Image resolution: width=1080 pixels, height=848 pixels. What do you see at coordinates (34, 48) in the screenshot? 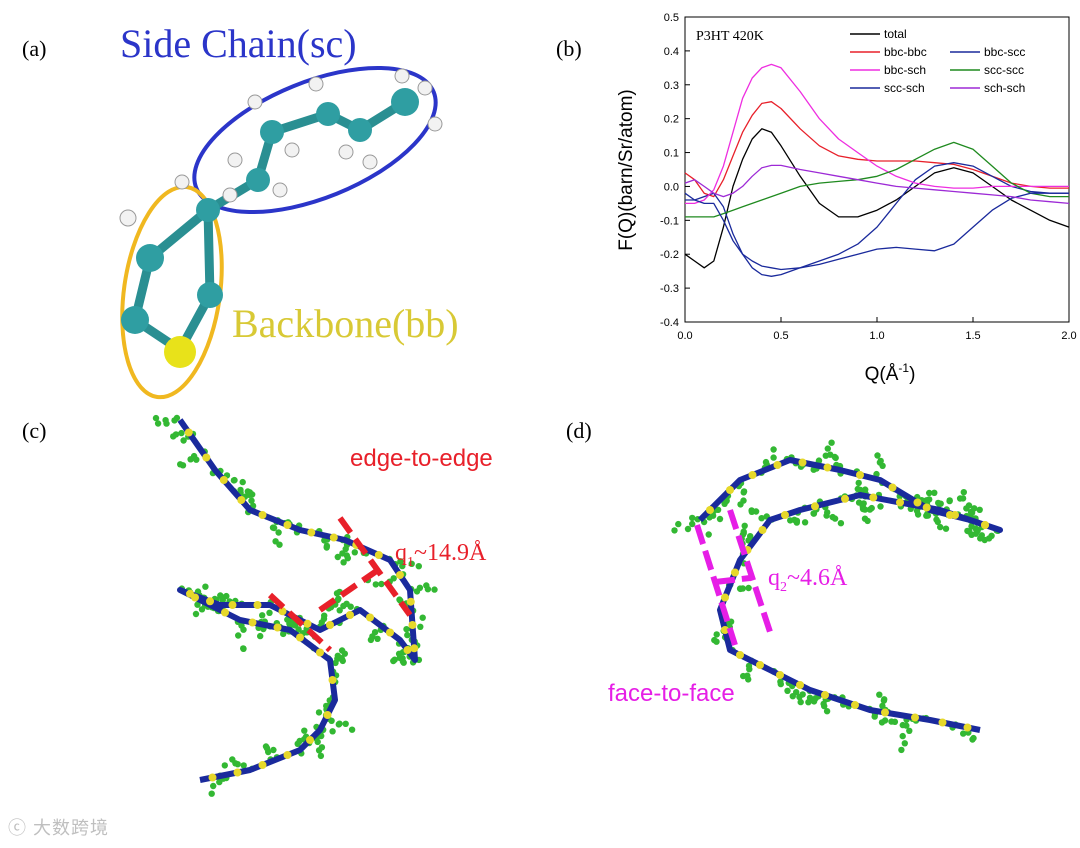
I see `panel-label-a: (a)` at bounding box center [34, 48].